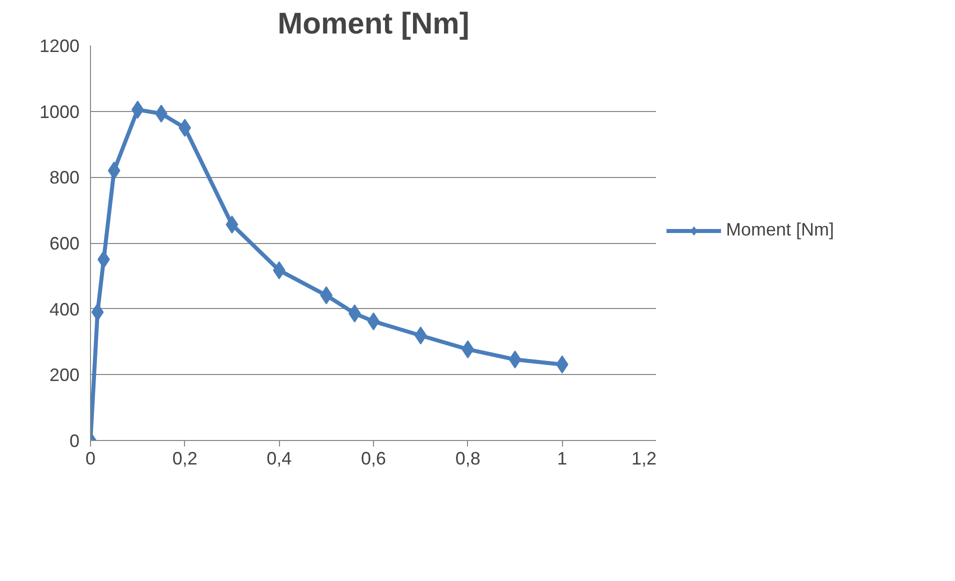 The image size is (955, 581). I want to click on y-tick-label: 1200, so click(59, 46).